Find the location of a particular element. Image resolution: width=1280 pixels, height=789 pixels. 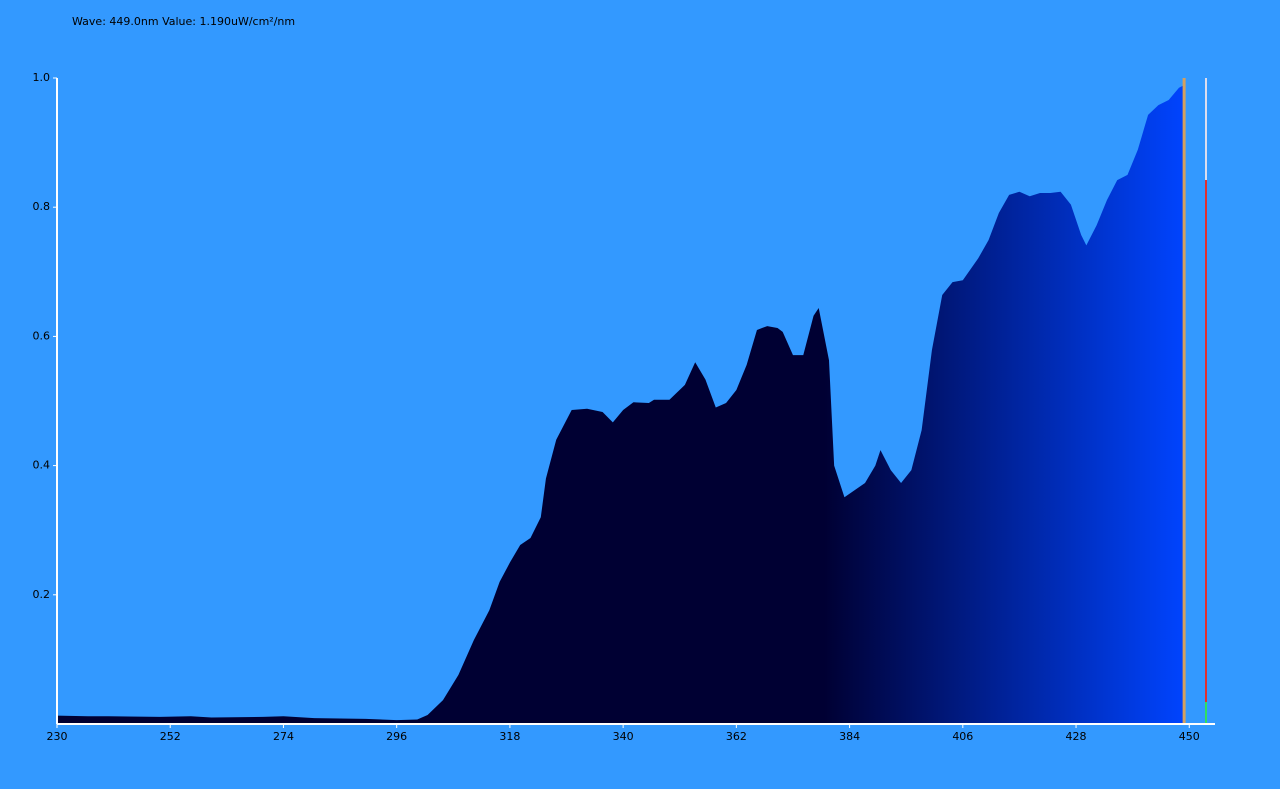

y-tick-label: 0.2 is located at coordinates (42, 594).